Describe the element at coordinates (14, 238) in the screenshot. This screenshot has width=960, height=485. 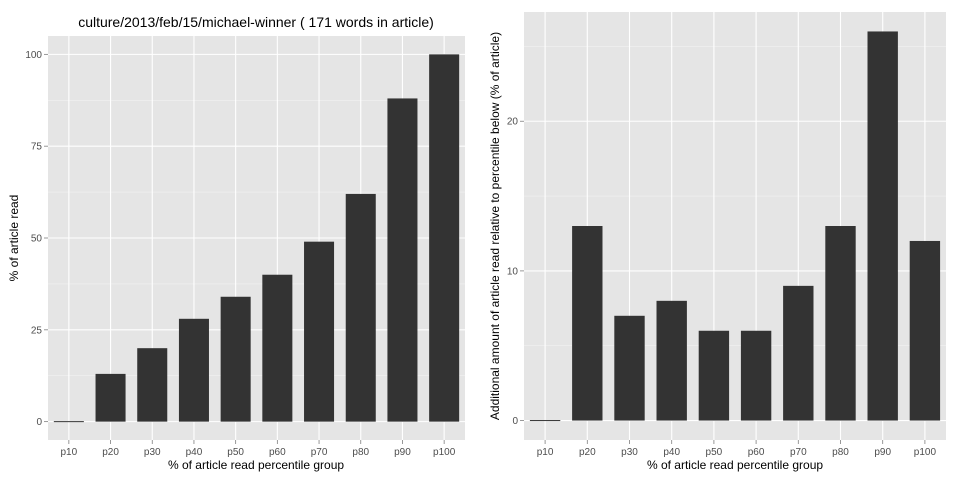
I see `y-axis-label: % of article read` at that location.